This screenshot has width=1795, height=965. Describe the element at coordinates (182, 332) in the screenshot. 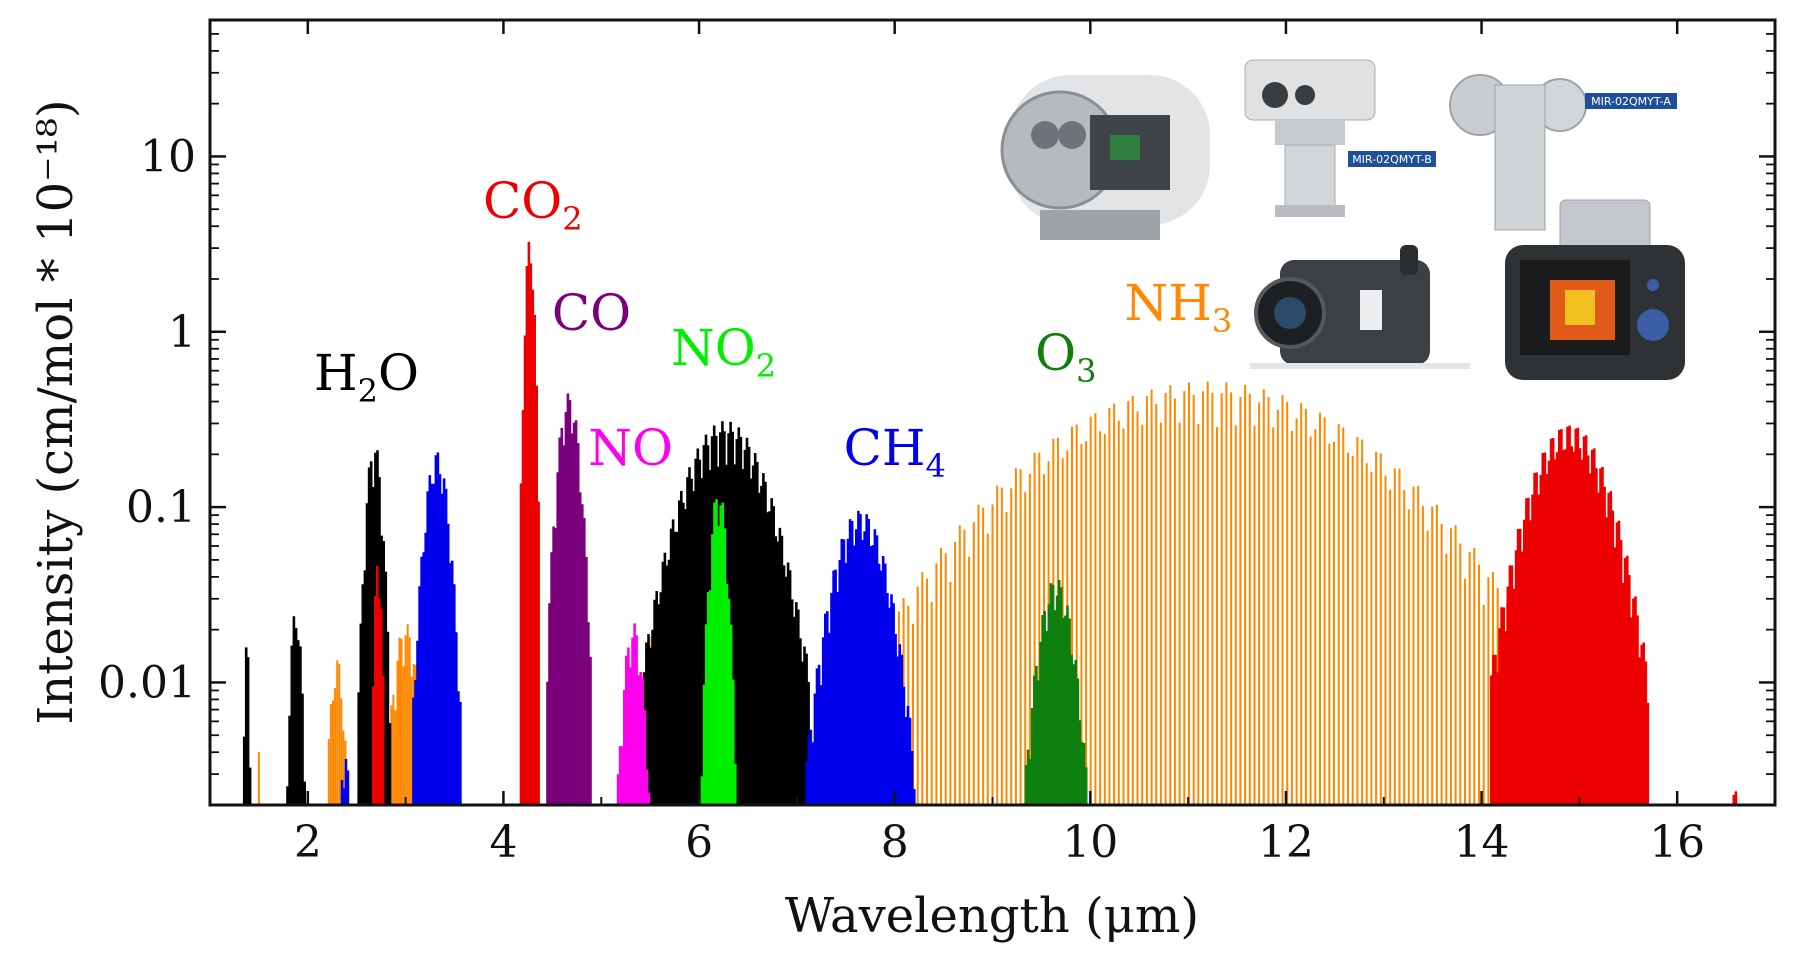

I see `y-tick-label: 1` at that location.